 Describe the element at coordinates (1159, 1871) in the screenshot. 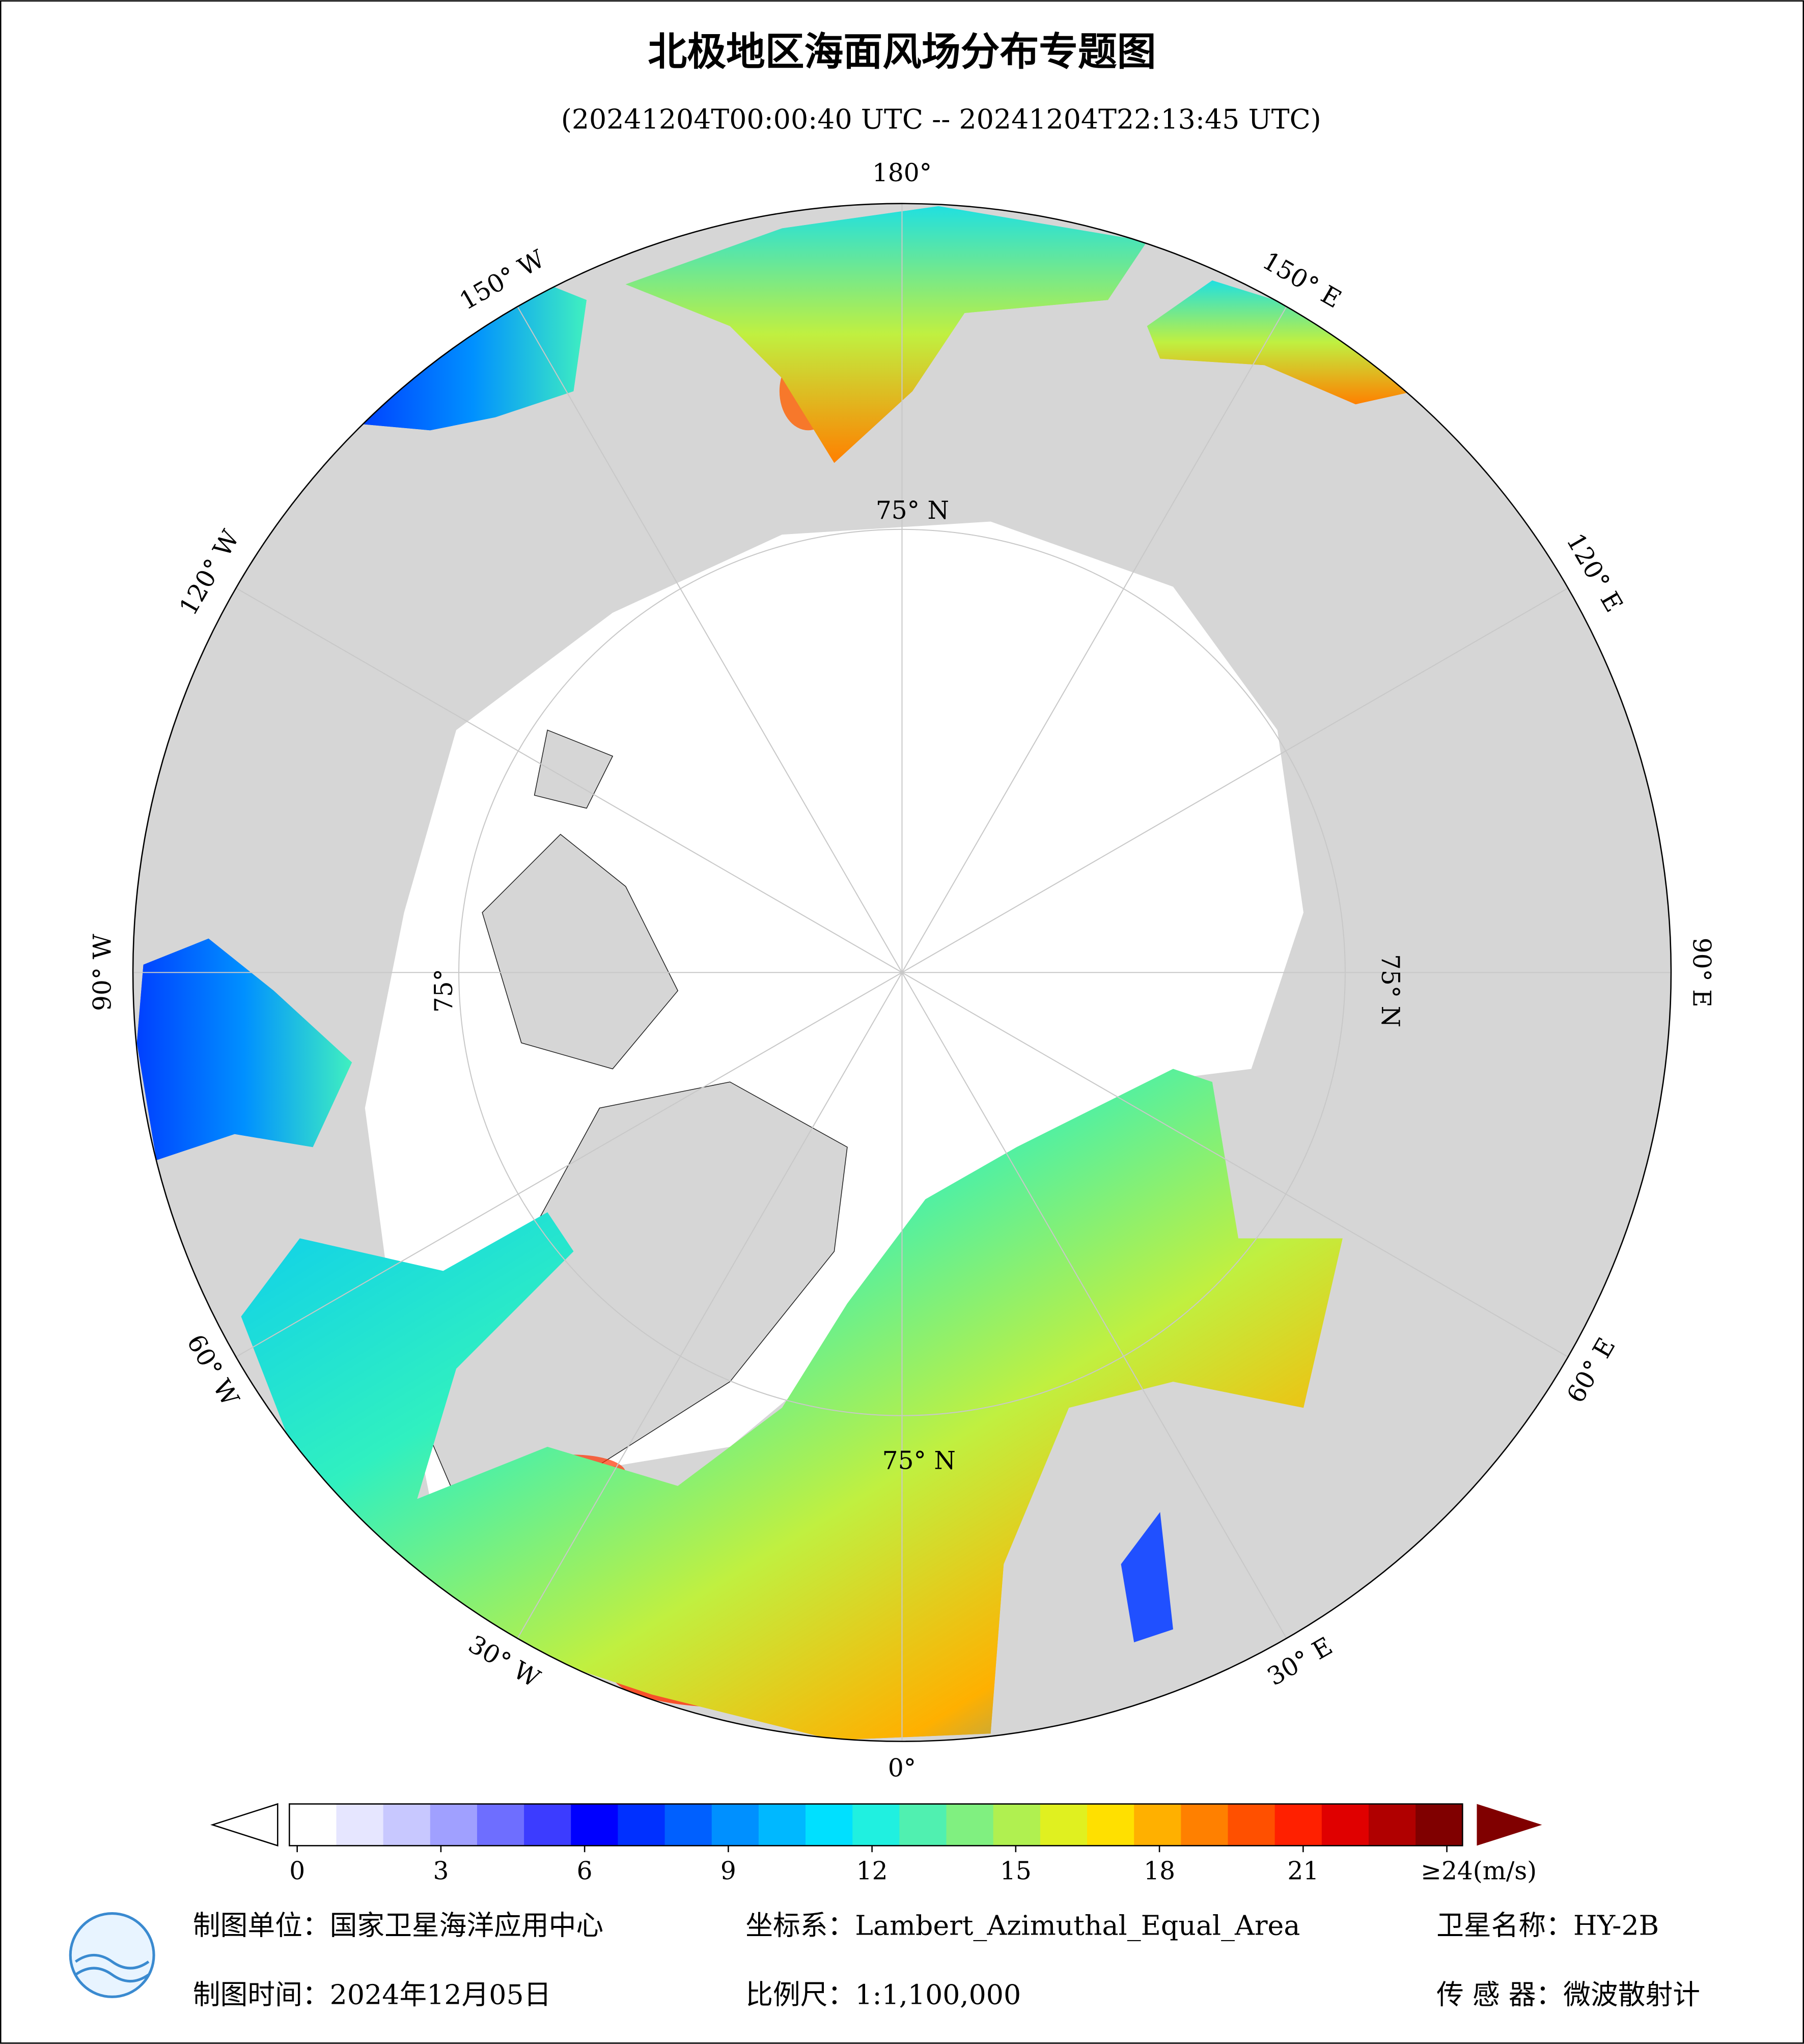

I see `colorbar-tick-label: 18` at that location.